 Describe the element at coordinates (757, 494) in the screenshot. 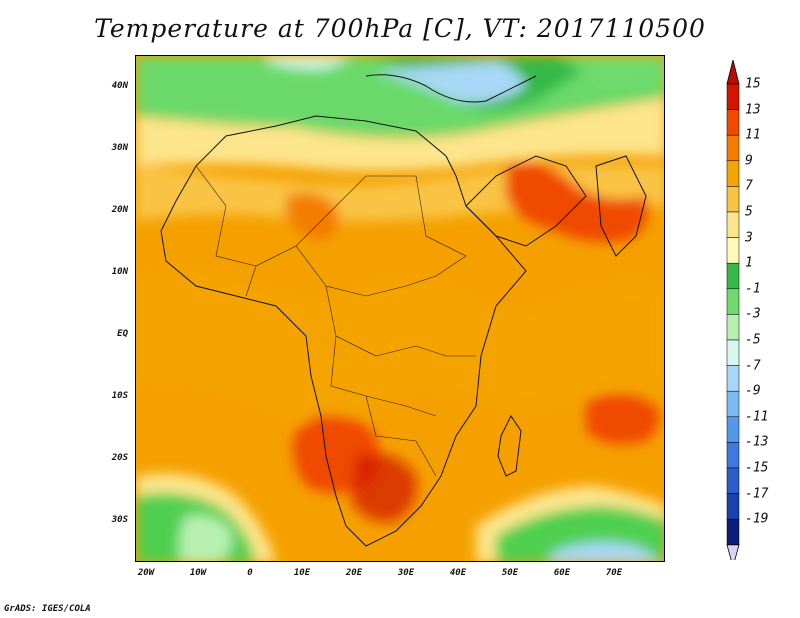

I see `colorbar-label: -17` at that location.